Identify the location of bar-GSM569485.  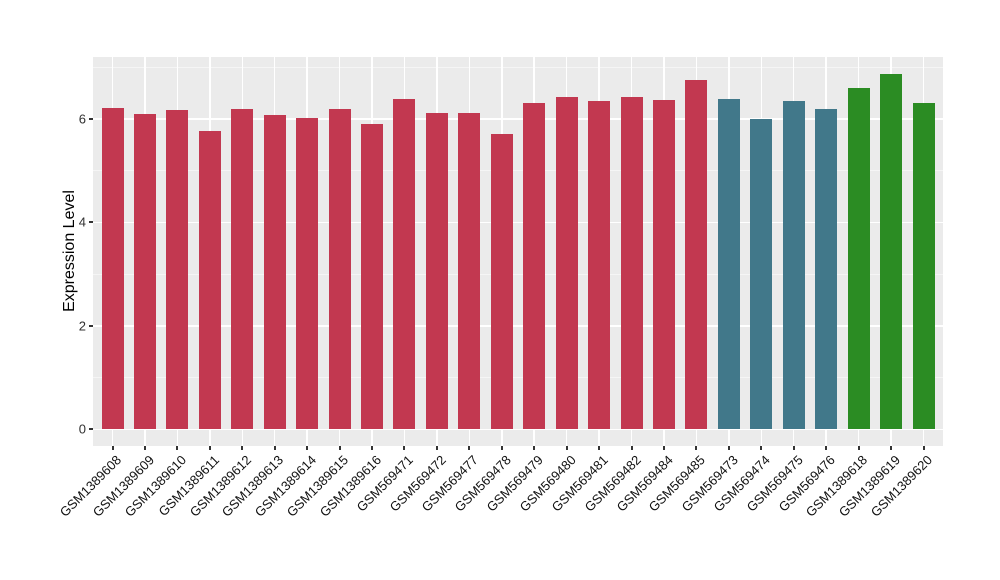
(696, 255).